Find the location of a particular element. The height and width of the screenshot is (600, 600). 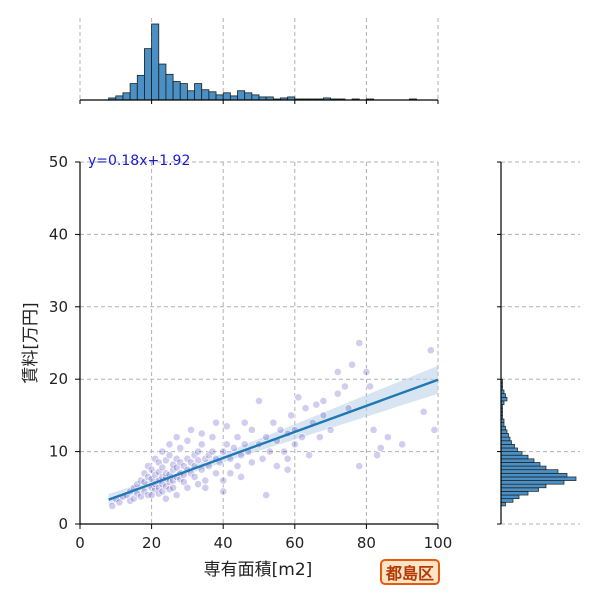

x-tick-label: 20 is located at coordinates (151, 543).